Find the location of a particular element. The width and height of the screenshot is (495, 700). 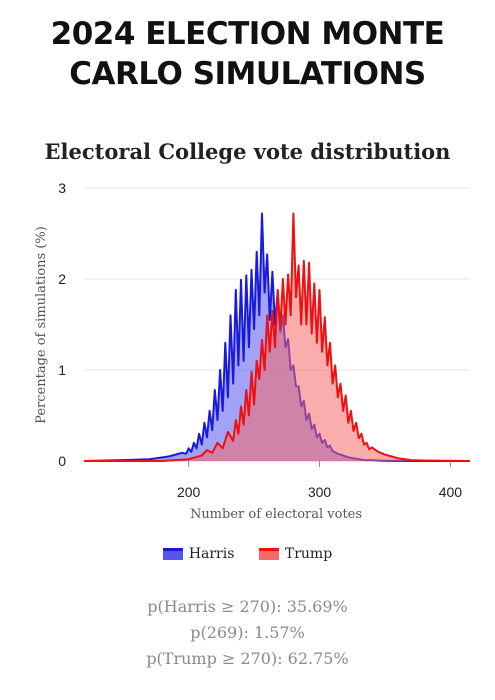

page-title: 2024 ELECTION MONTE CARLO SIMULATIONS is located at coordinates (247, 54).